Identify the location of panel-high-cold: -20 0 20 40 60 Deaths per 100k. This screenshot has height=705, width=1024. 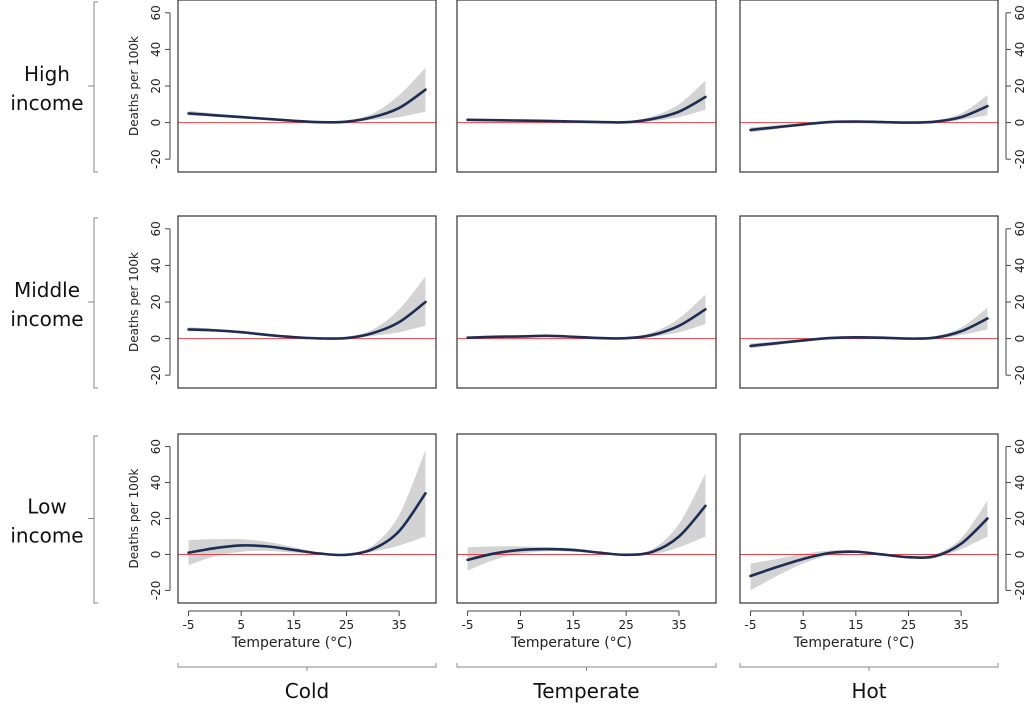
(282, 86).